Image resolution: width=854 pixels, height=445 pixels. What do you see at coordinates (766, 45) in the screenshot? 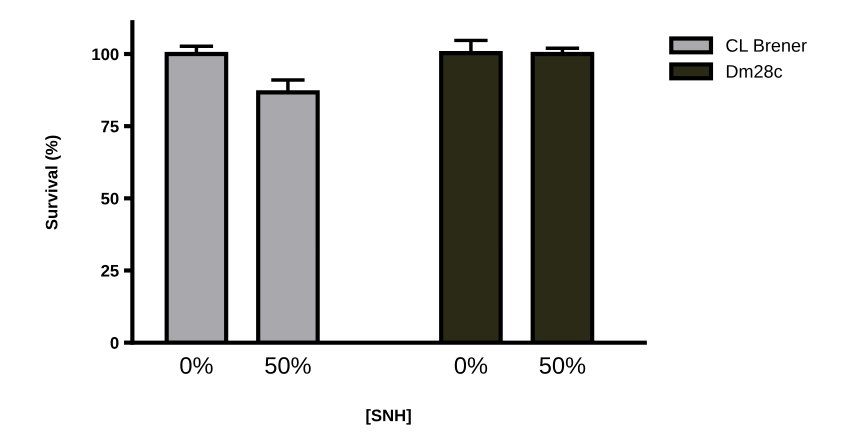
I see `legend-label: CL Brener` at bounding box center [766, 45].